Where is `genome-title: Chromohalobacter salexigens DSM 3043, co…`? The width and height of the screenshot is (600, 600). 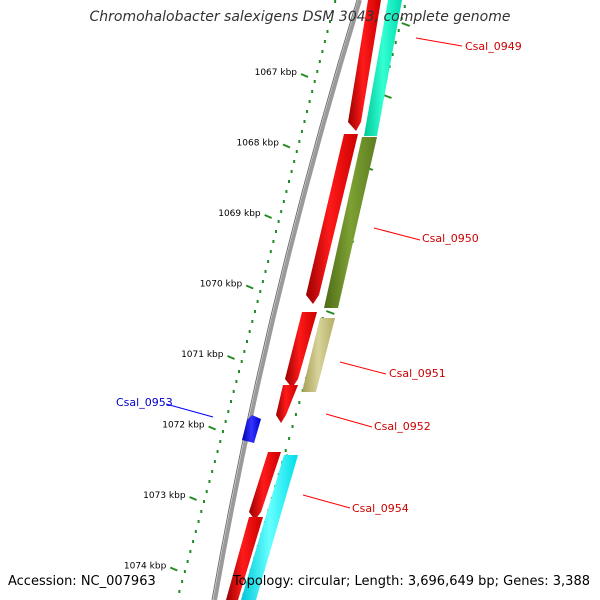 genome-title: Chromohalobacter salexigens DSM 3043, co… is located at coordinates (300, 17).